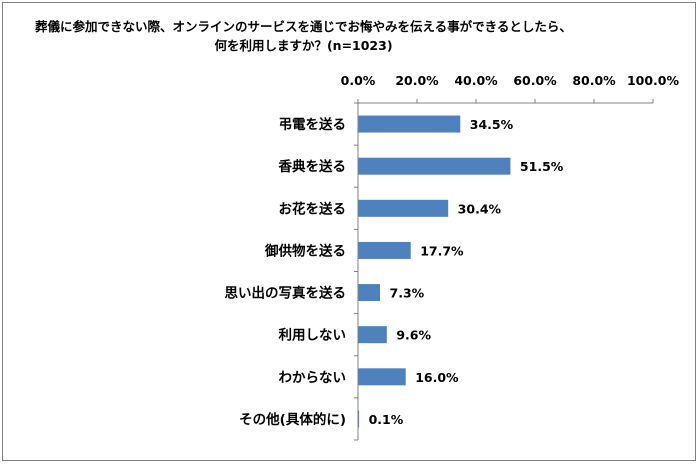 This screenshot has width=700, height=465. What do you see at coordinates (417, 80) in the screenshot?
I see `x-tick-label: 20.0%` at bounding box center [417, 80].